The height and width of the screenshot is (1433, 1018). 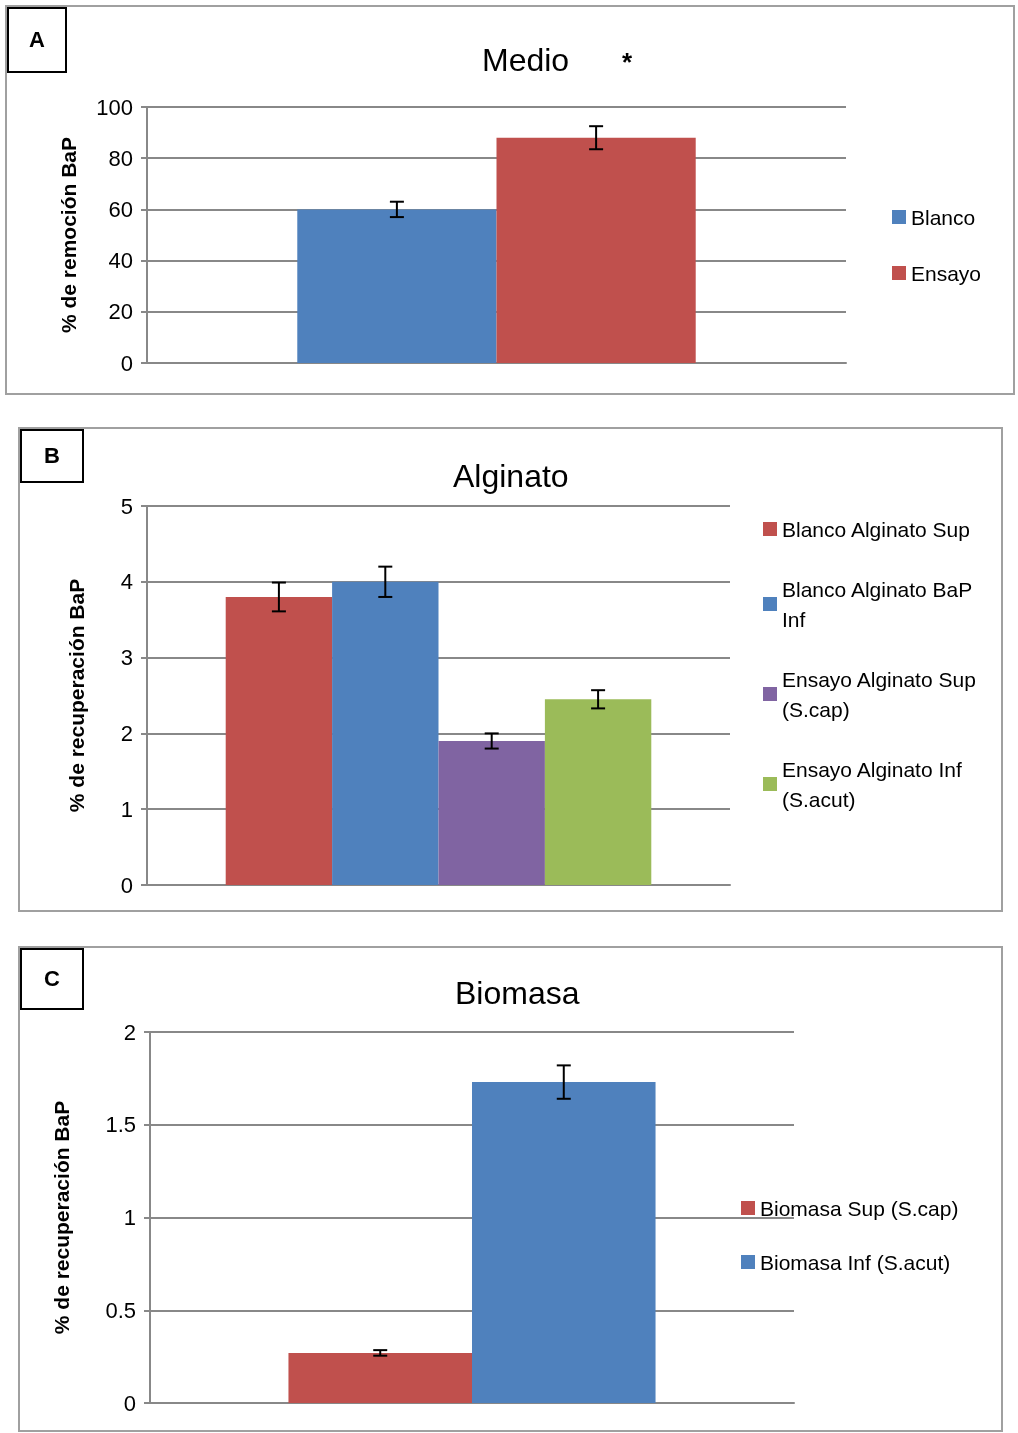 What do you see at coordinates (120, 1125) in the screenshot?
I see `y-tick-label: 1.5` at bounding box center [120, 1125].